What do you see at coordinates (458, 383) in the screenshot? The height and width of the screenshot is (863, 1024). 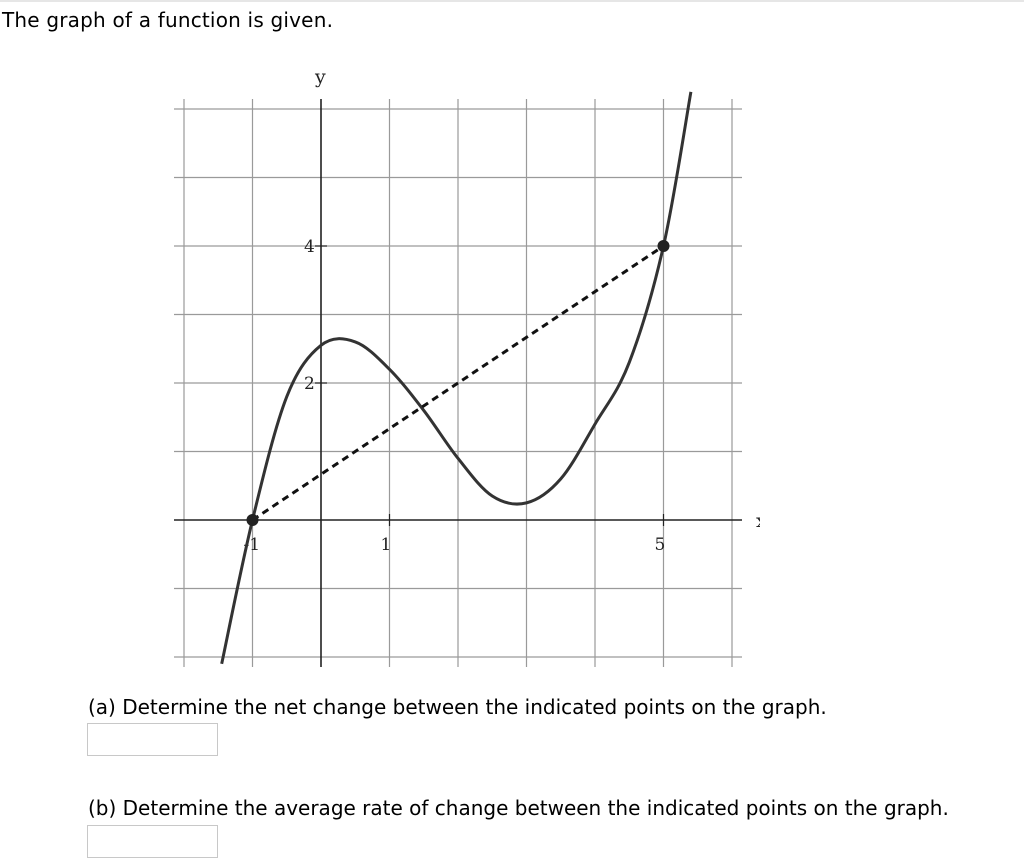 I see `secant-line` at bounding box center [458, 383].